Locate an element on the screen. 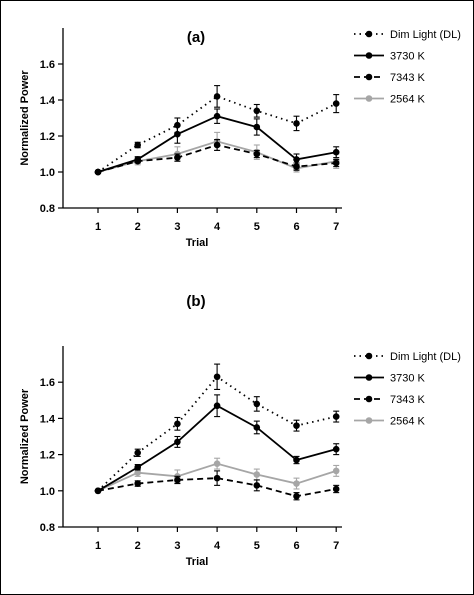 Image resolution: width=474 pixels, height=595 pixels. panel-label: (b) is located at coordinates (195, 301).